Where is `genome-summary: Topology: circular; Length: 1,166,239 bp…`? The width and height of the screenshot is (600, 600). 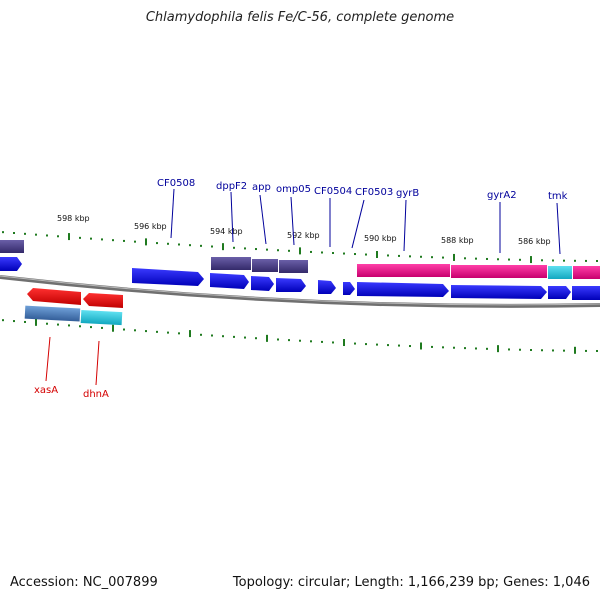 genome-summary: Topology: circular; Length: 1,166,239 bp… is located at coordinates (411, 582).